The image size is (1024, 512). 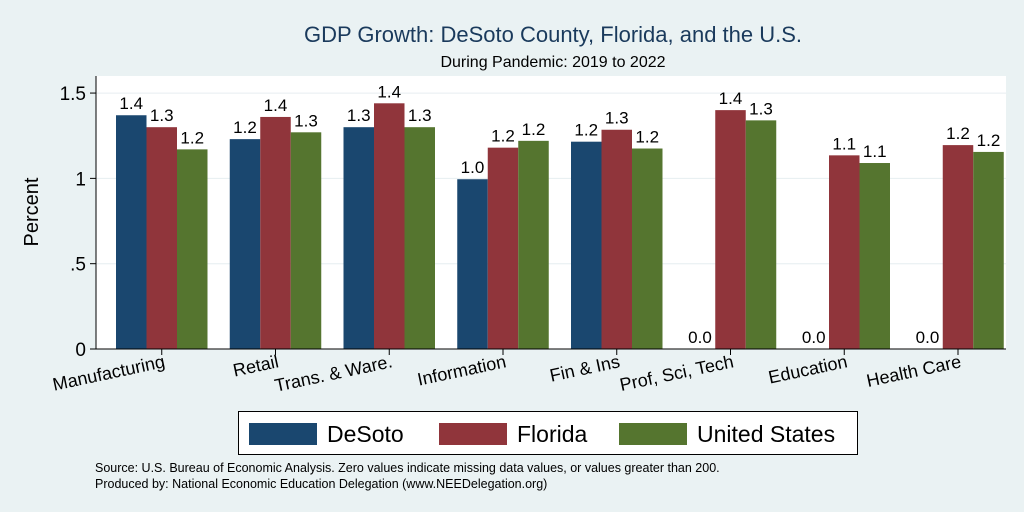 I want to click on y-tick-label: 1.5, so click(x=73, y=94).